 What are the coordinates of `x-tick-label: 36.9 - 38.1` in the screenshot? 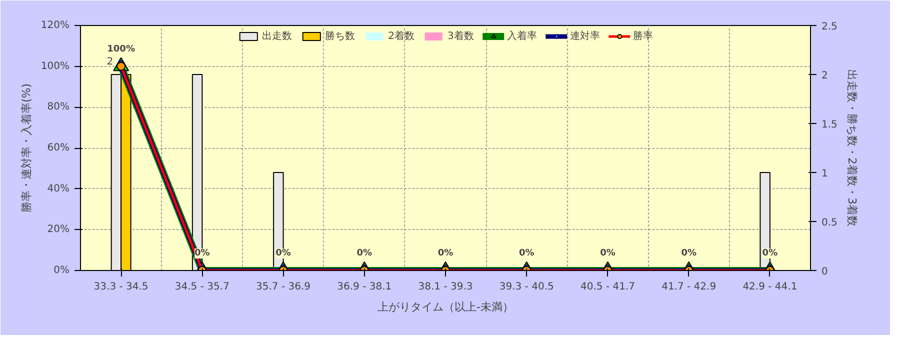 It's located at (364, 287).